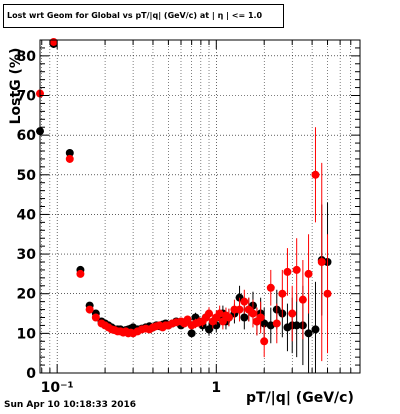 This screenshot has width=400, height=414. What do you see at coordinates (27, 255) in the screenshot?
I see `y-tick-label: 30` at bounding box center [27, 255].